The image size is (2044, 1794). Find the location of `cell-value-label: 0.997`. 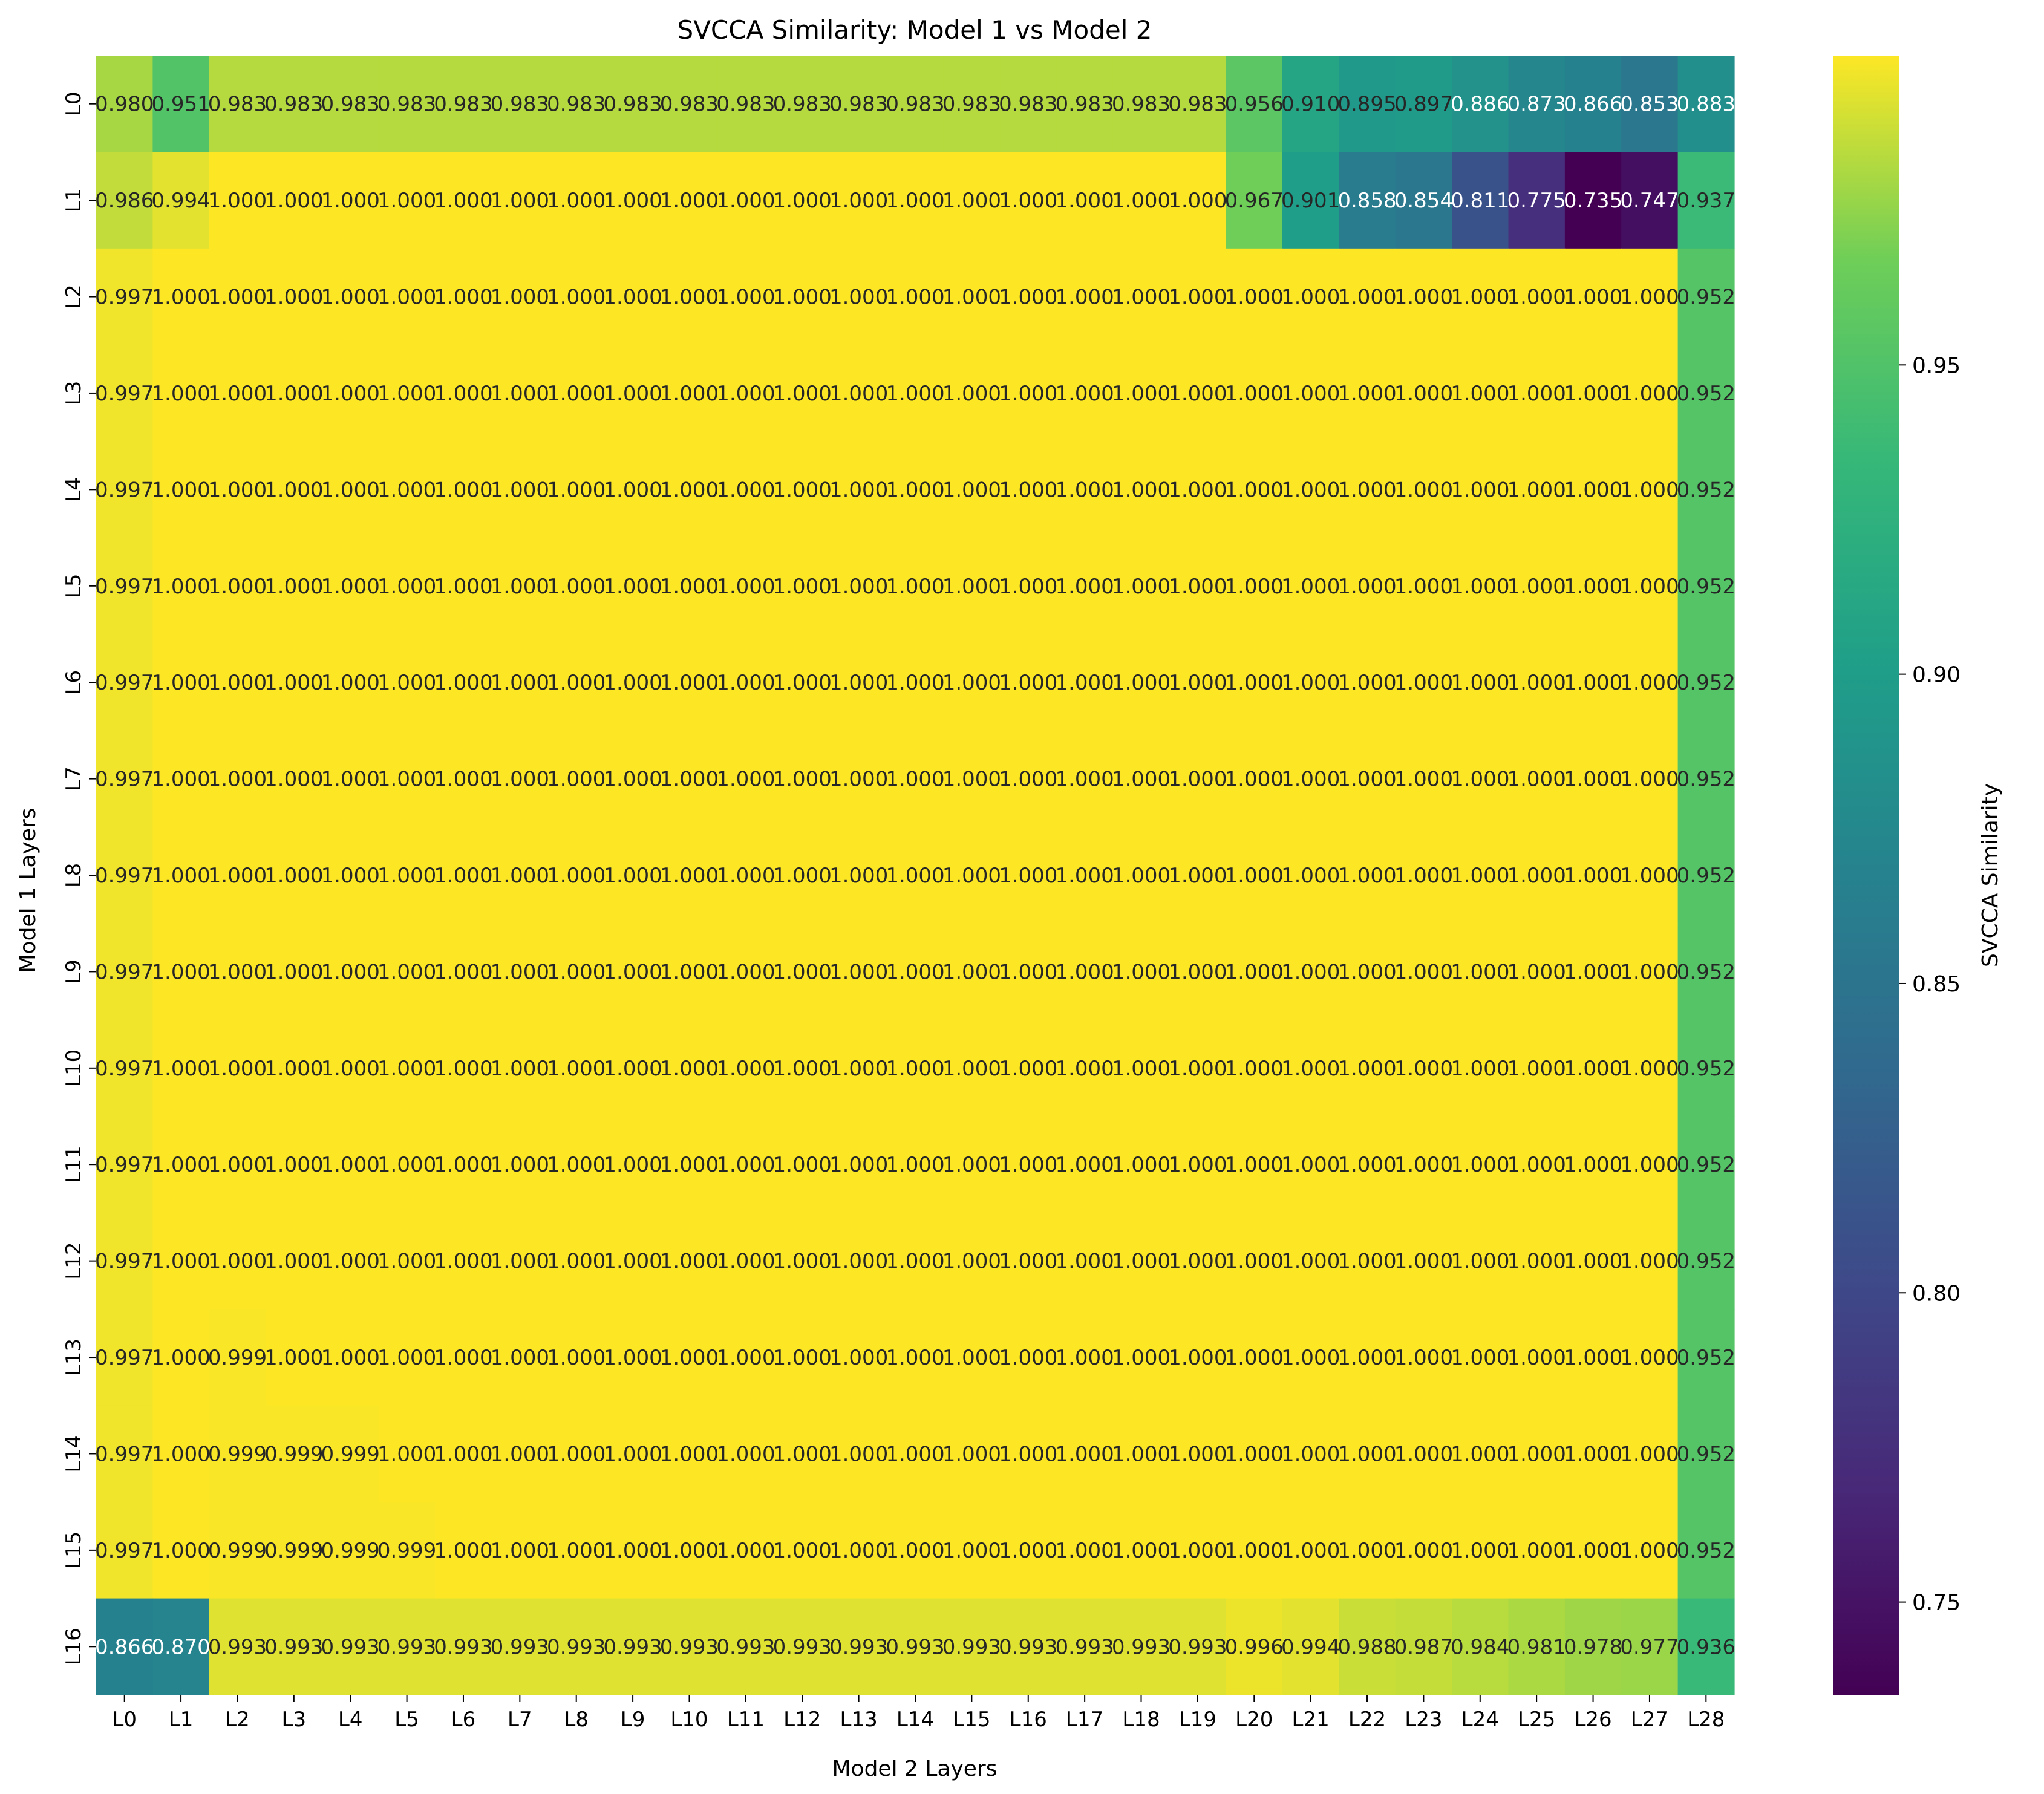

cell-value-label: 0.997 is located at coordinates (125, 780).